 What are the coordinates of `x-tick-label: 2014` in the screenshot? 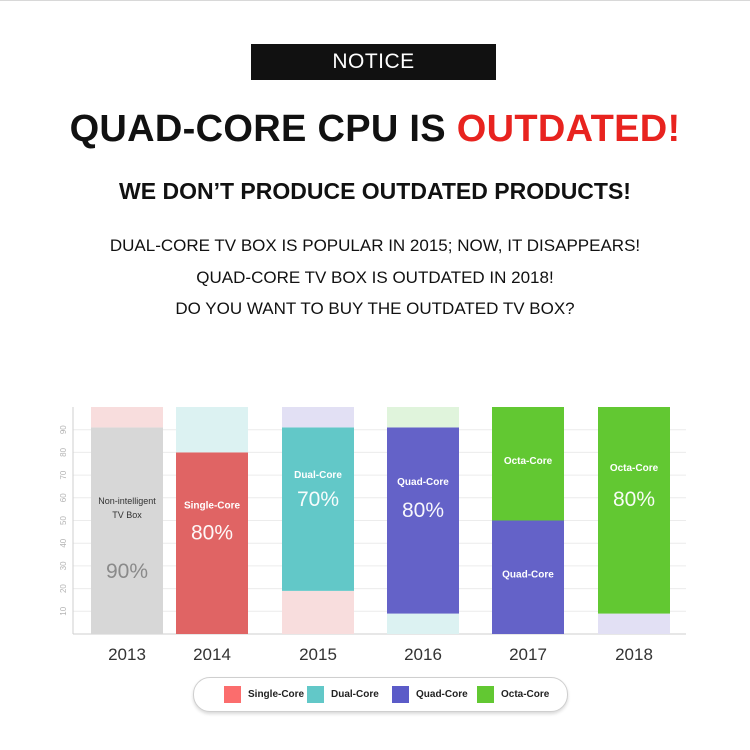 It's located at (212, 654).